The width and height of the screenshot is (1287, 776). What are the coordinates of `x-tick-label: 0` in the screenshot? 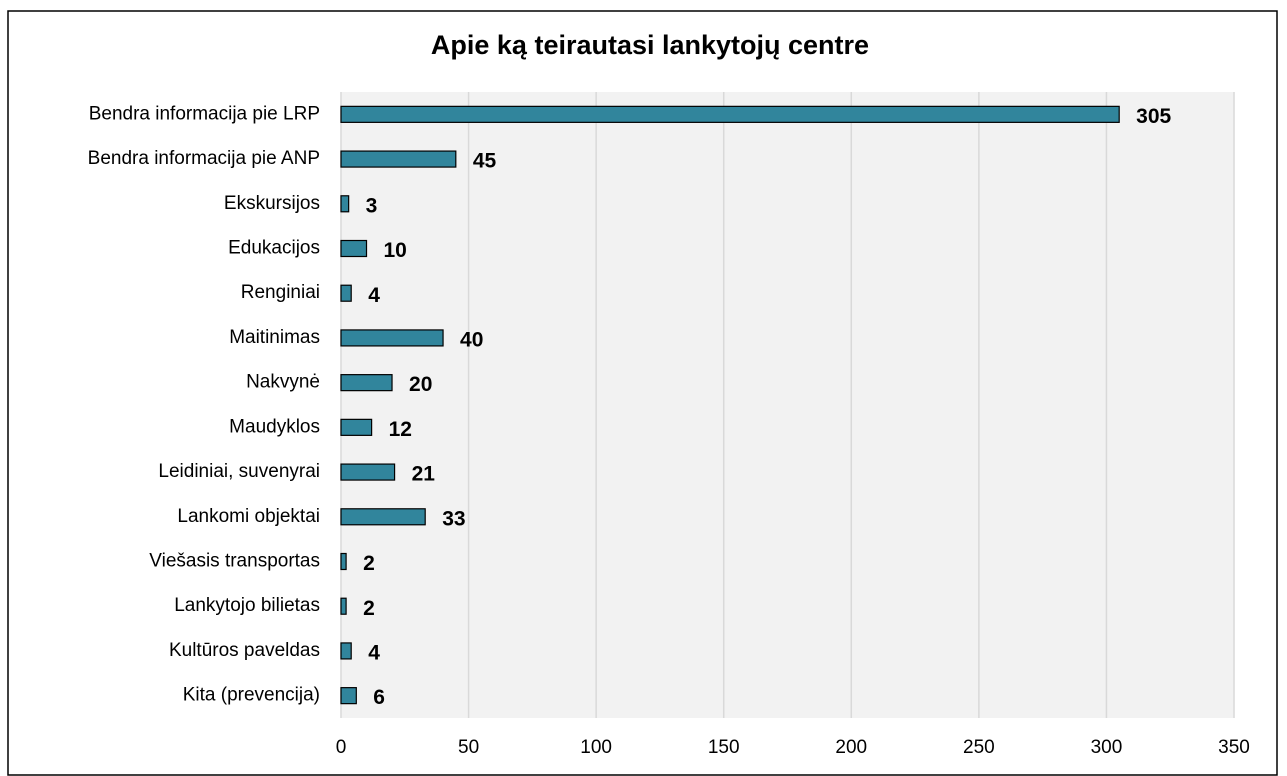 It's located at (341, 747).